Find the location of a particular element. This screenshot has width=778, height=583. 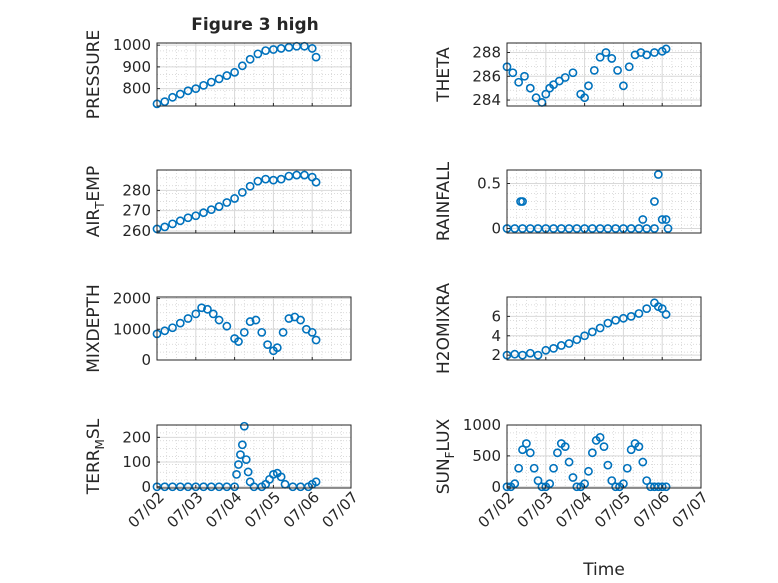

y-tick-label: 900 is located at coordinates (136, 67).